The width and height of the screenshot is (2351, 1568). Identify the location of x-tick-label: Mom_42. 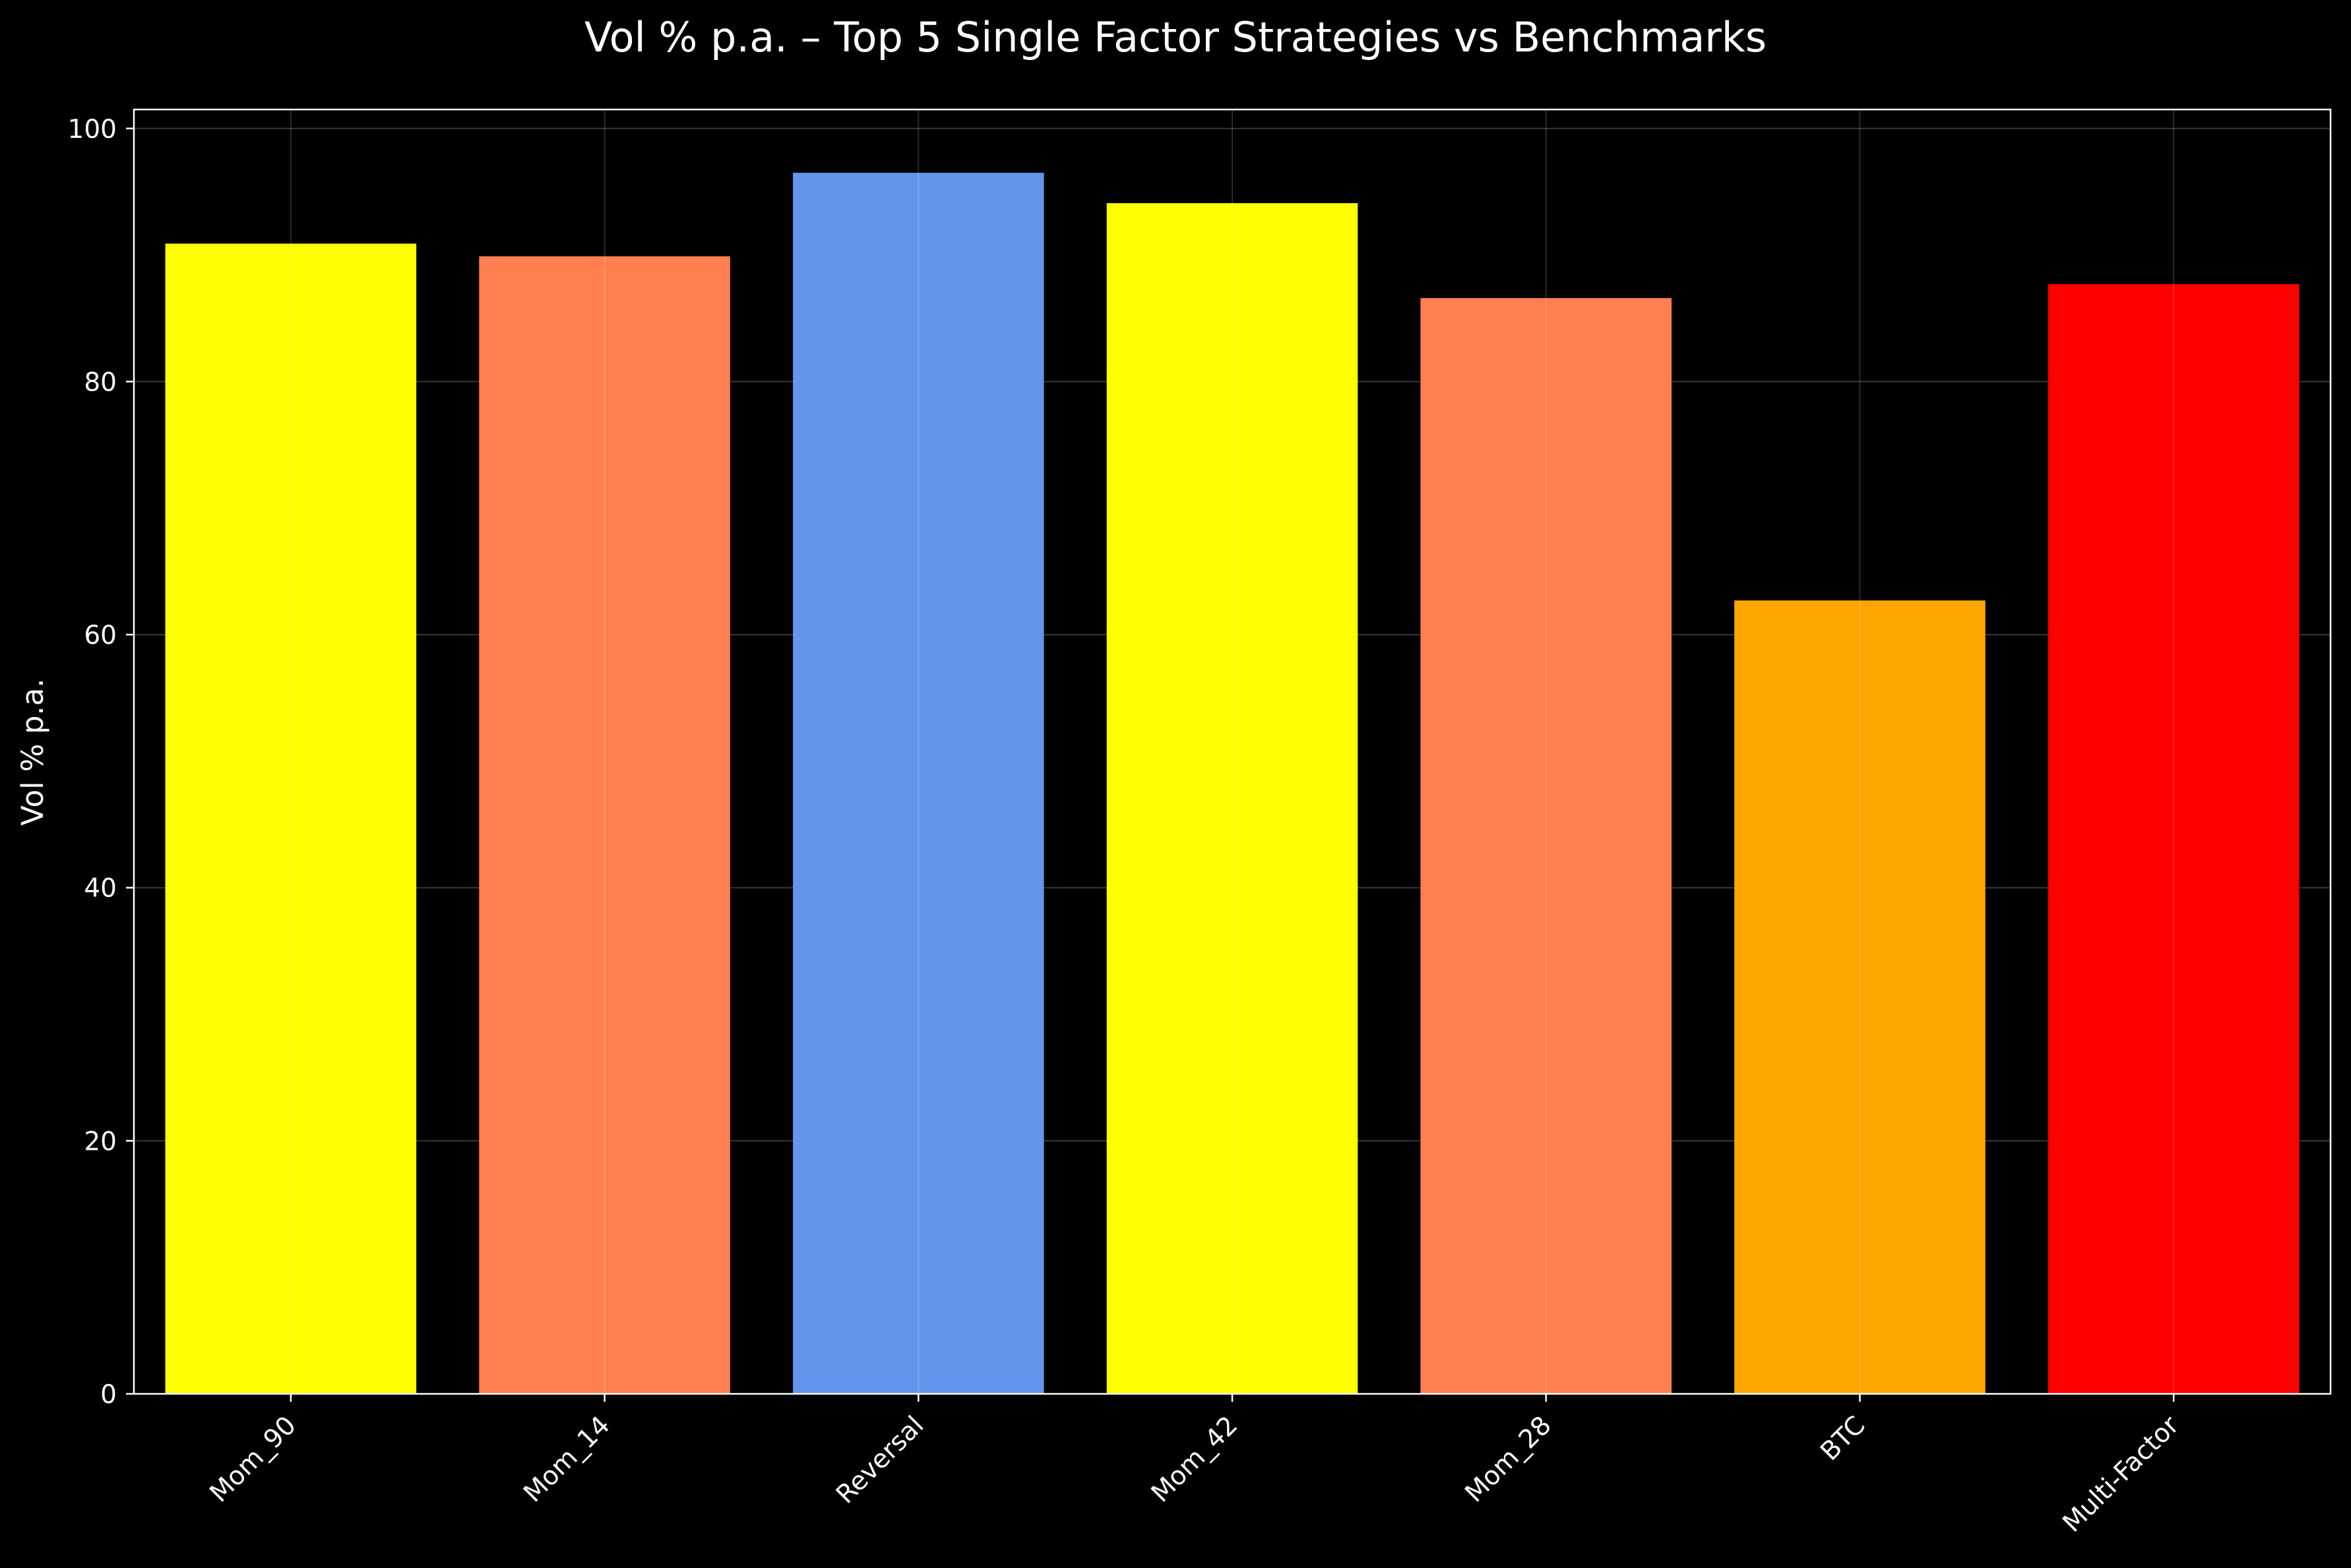
(1195, 1459).